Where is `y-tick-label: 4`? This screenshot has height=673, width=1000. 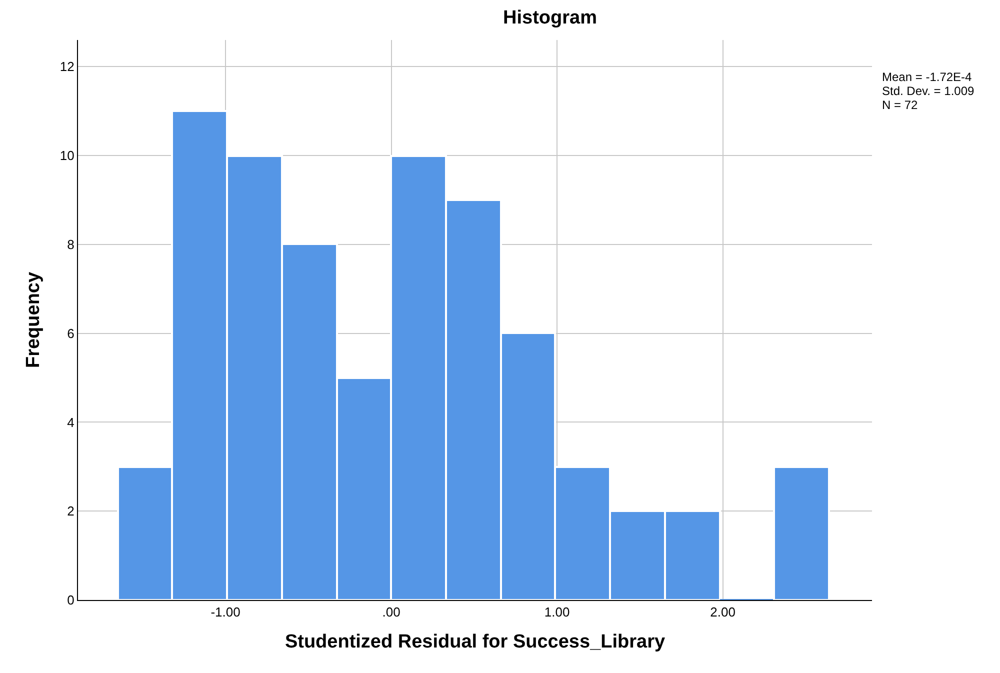 y-tick-label: 4 is located at coordinates (70, 422).